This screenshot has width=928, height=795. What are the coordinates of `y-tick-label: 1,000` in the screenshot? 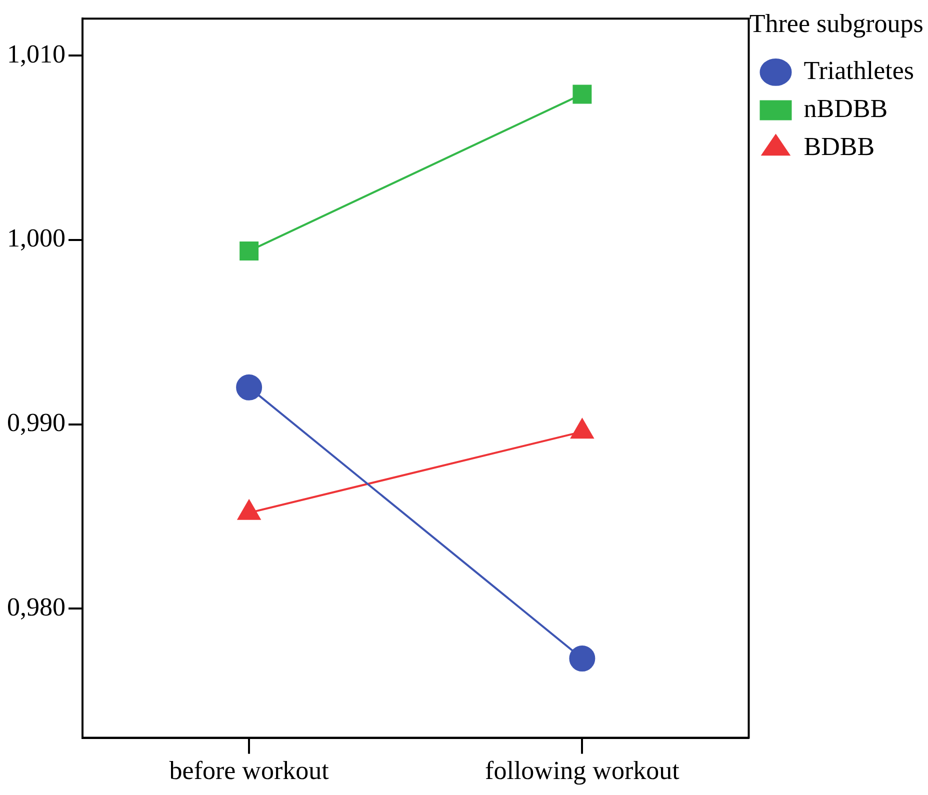 It's located at (36, 238).